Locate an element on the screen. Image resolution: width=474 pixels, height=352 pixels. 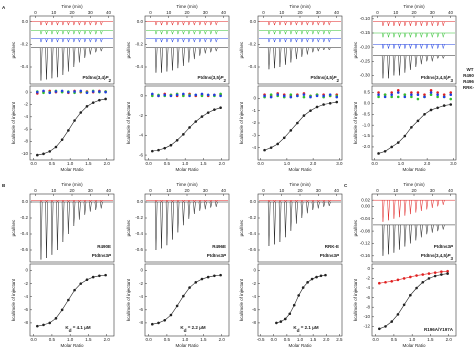
y-tick-label: 0.00 is located at coordinates (365, 206).